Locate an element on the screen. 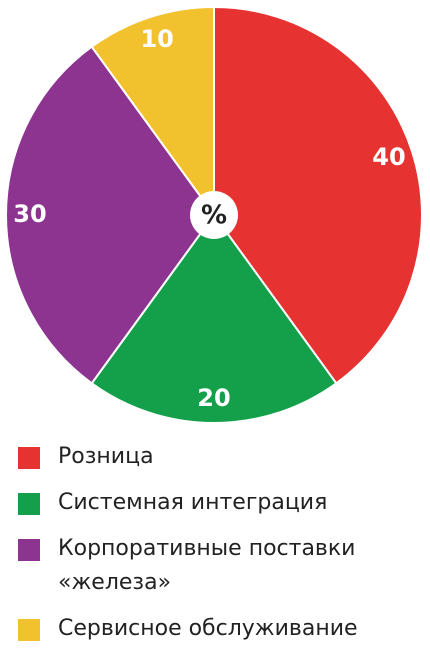 This screenshot has height=658, width=430. legend-label: Розница is located at coordinates (106, 456).